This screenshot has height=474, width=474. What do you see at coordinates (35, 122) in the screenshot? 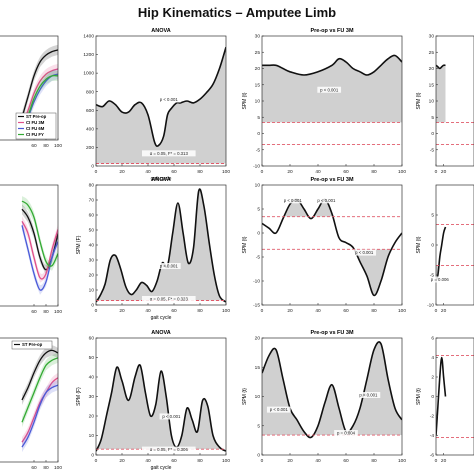
I see `legend-entry: CI FU 3M` at bounding box center [35, 122].